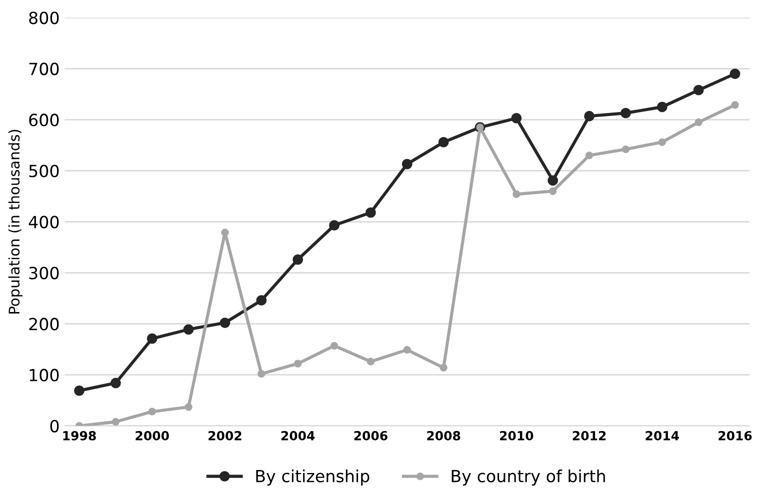 The height and width of the screenshot is (504, 761). What do you see at coordinates (15, 222) in the screenshot?
I see `y-axis-title: Population (in thousands)` at bounding box center [15, 222].